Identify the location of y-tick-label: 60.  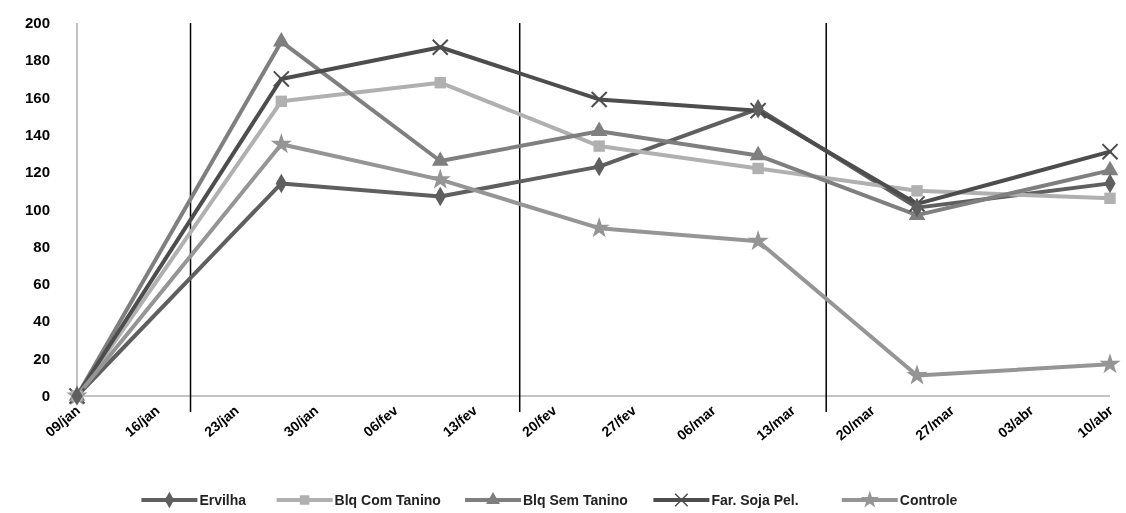
(41, 284).